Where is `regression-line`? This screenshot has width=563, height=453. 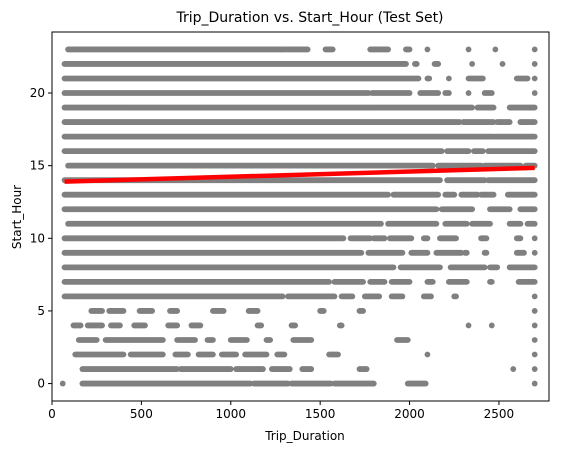 regression-line is located at coordinates (299, 174).